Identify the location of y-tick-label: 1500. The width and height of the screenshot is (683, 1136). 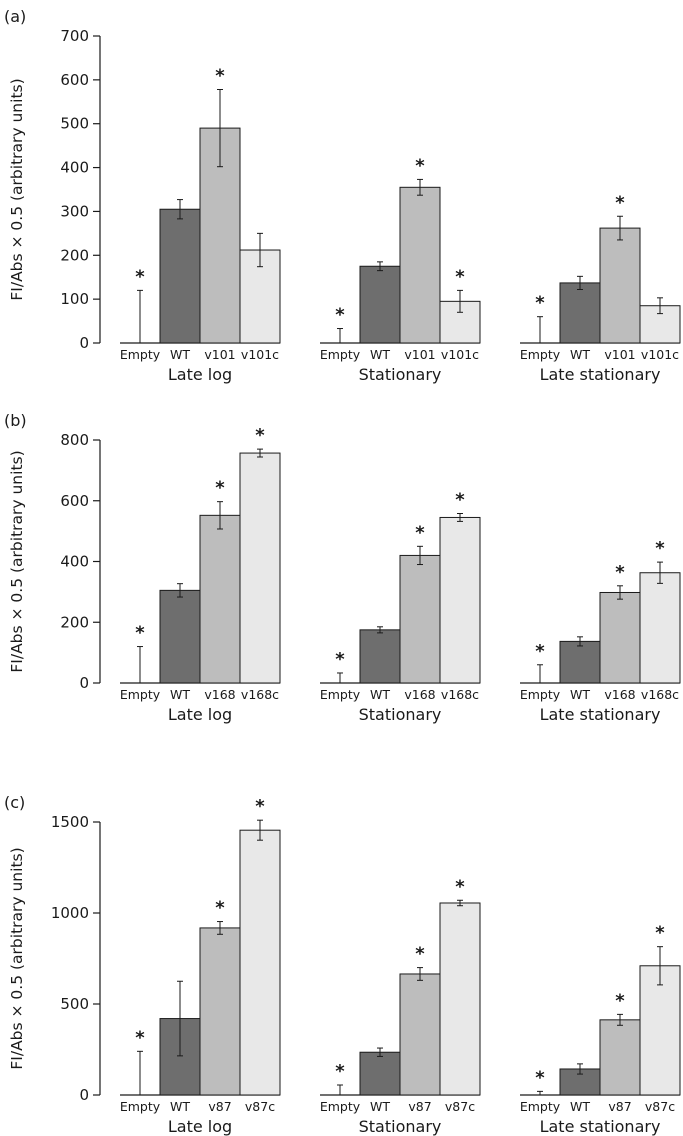
(70, 822).